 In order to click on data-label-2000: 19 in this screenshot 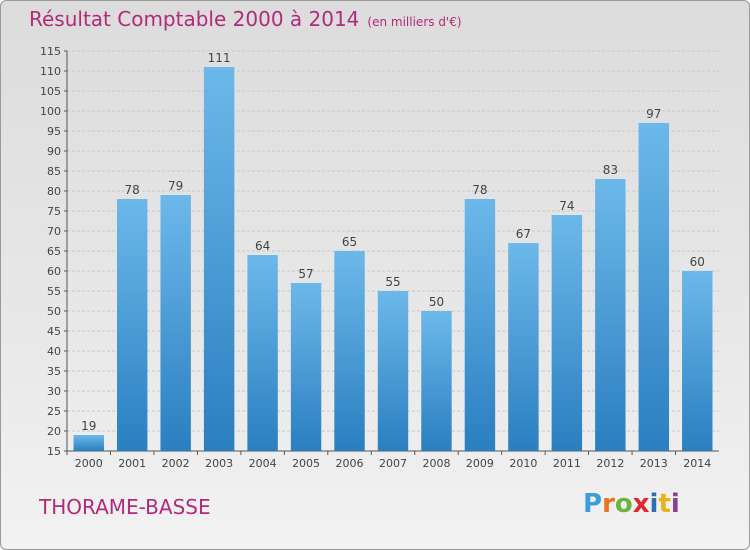, I will do `click(88, 426)`.